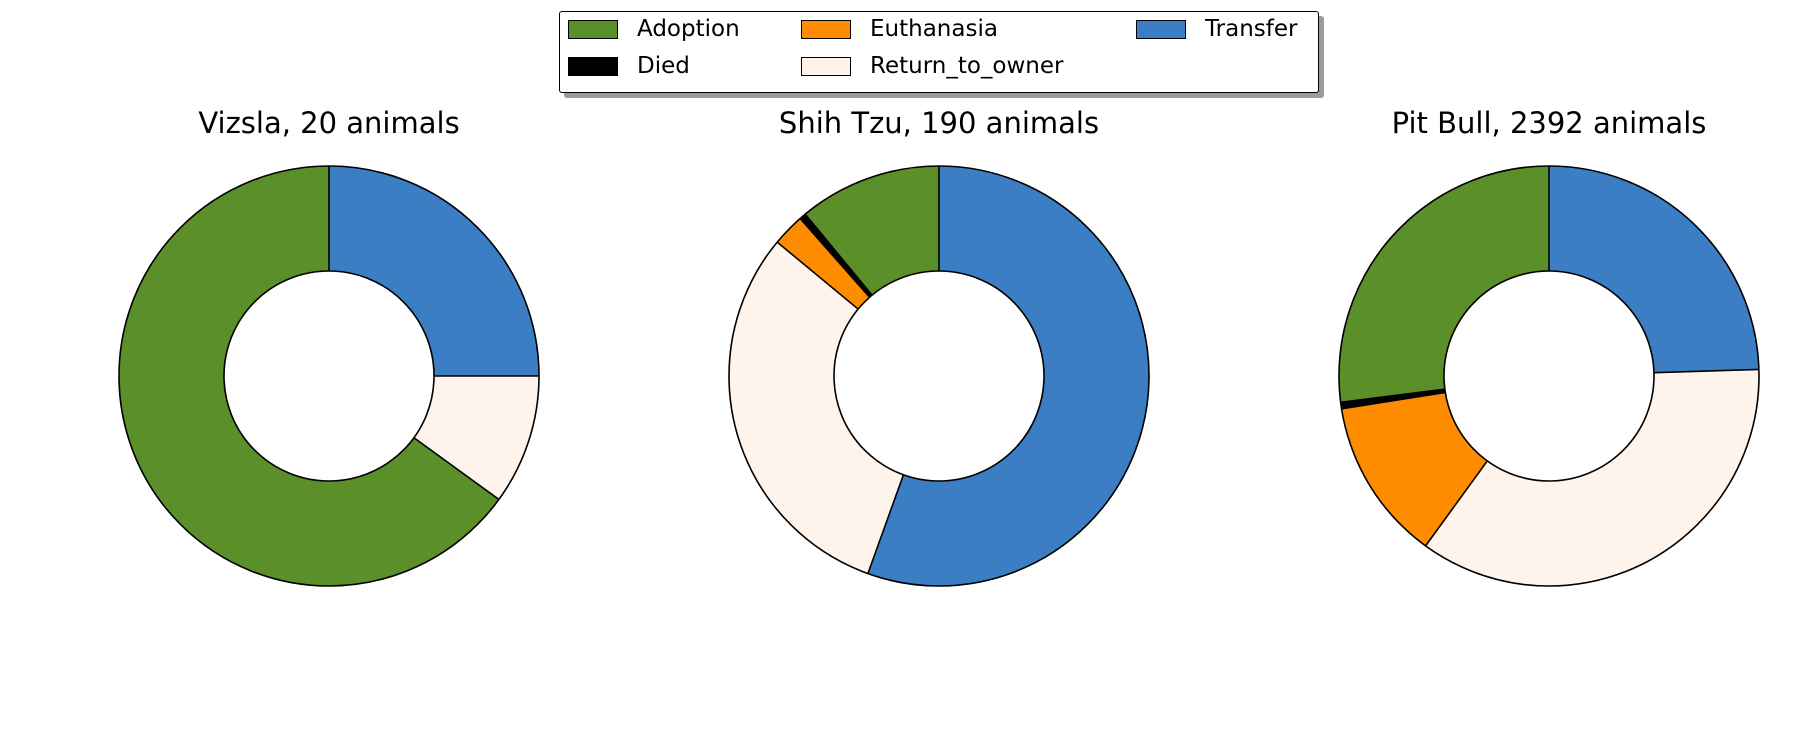 The width and height of the screenshot is (1800, 750). I want to click on legend-item-return-to-owner: Return_to_owner, so click(932, 66).